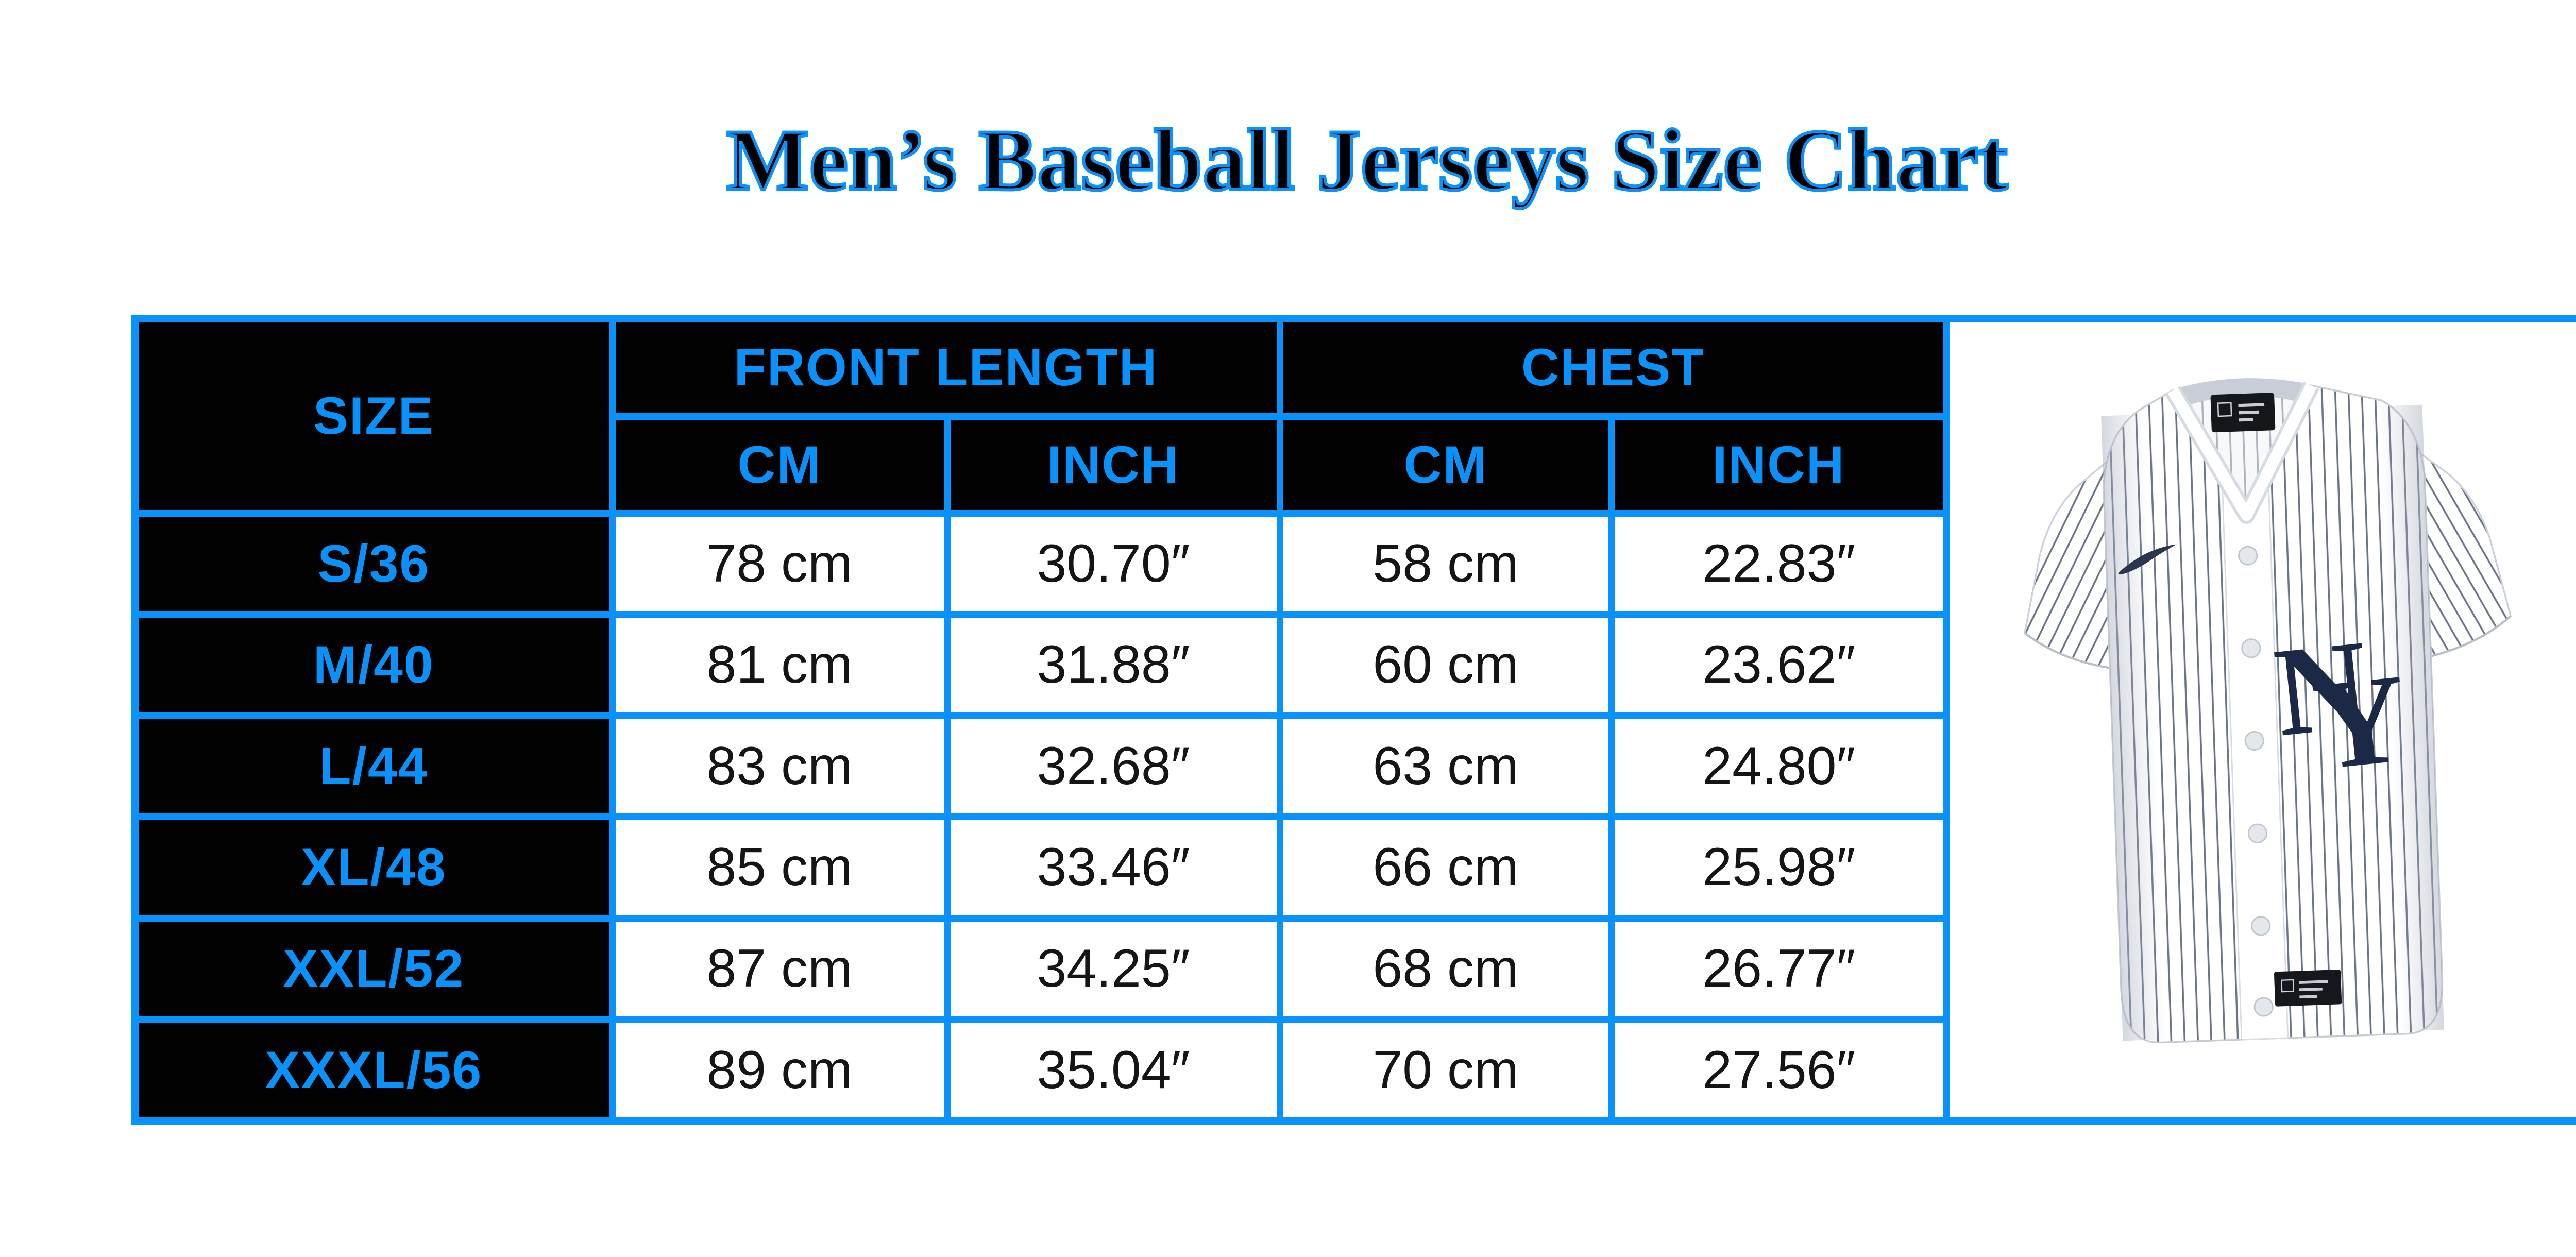  Describe the element at coordinates (1113, 465) in the screenshot. I see `col-header-front-inch: INCH` at that location.